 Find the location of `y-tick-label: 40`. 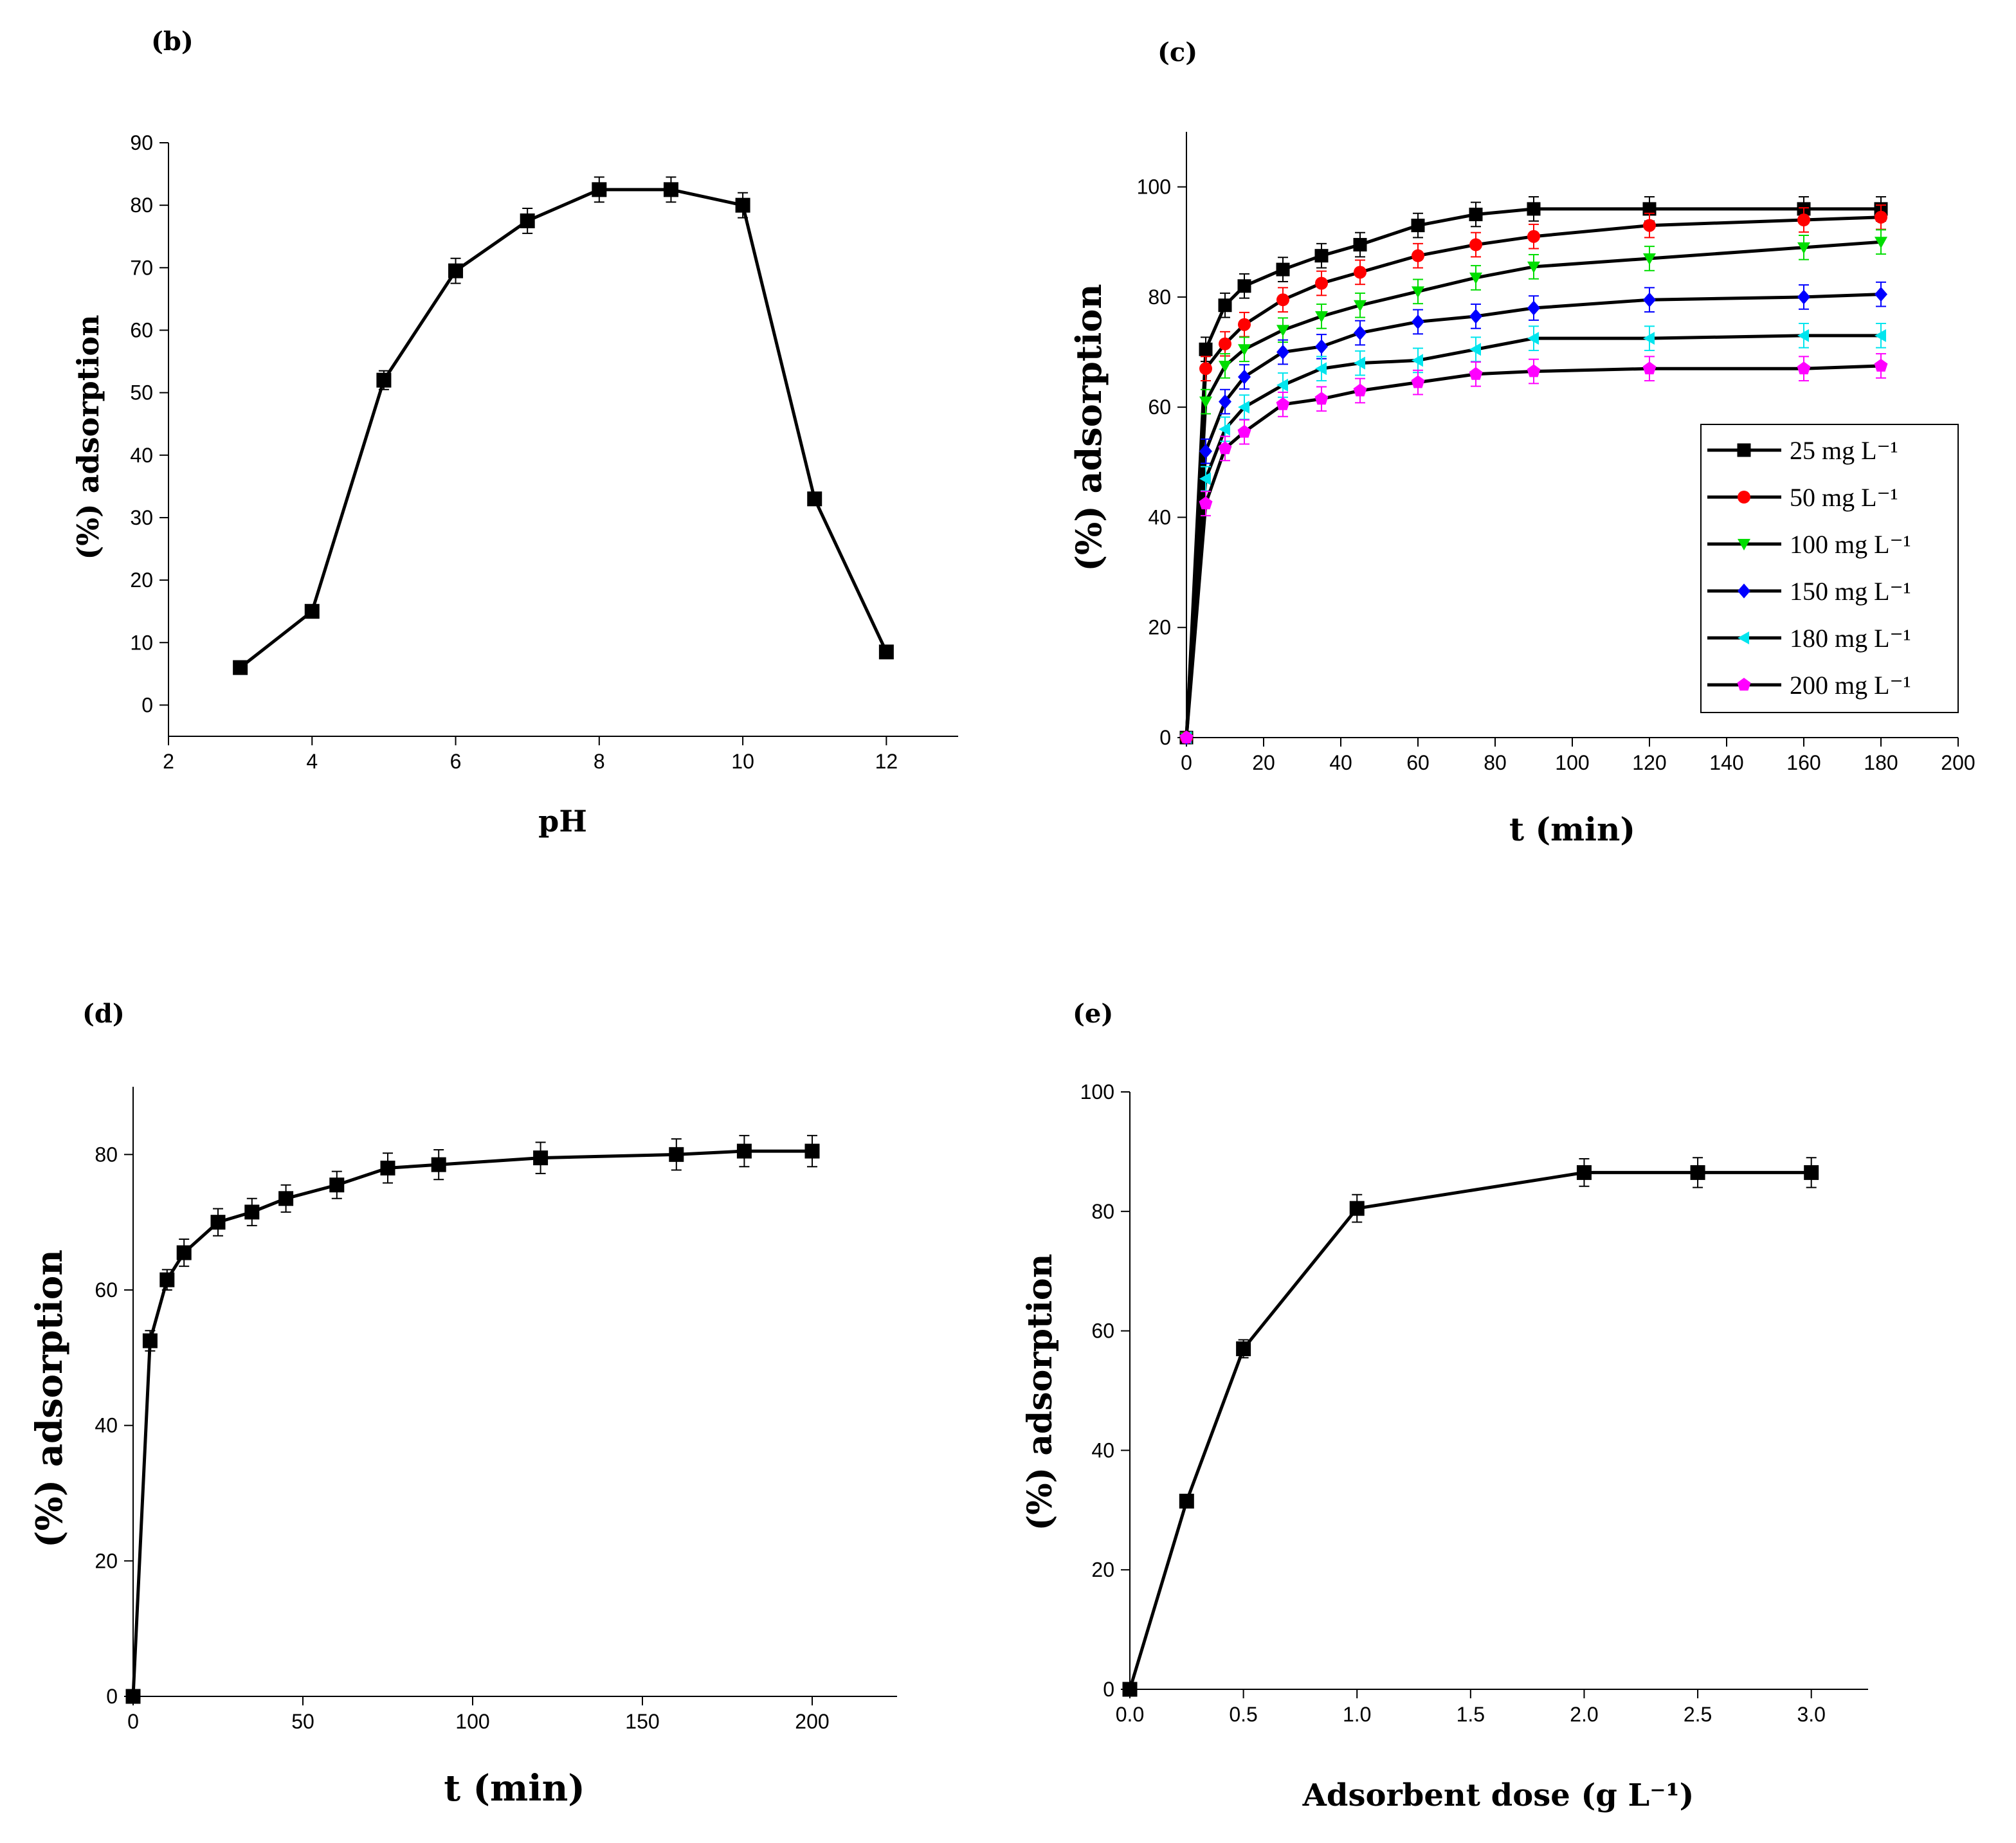

y-tick-label: 40 is located at coordinates (1159, 517).